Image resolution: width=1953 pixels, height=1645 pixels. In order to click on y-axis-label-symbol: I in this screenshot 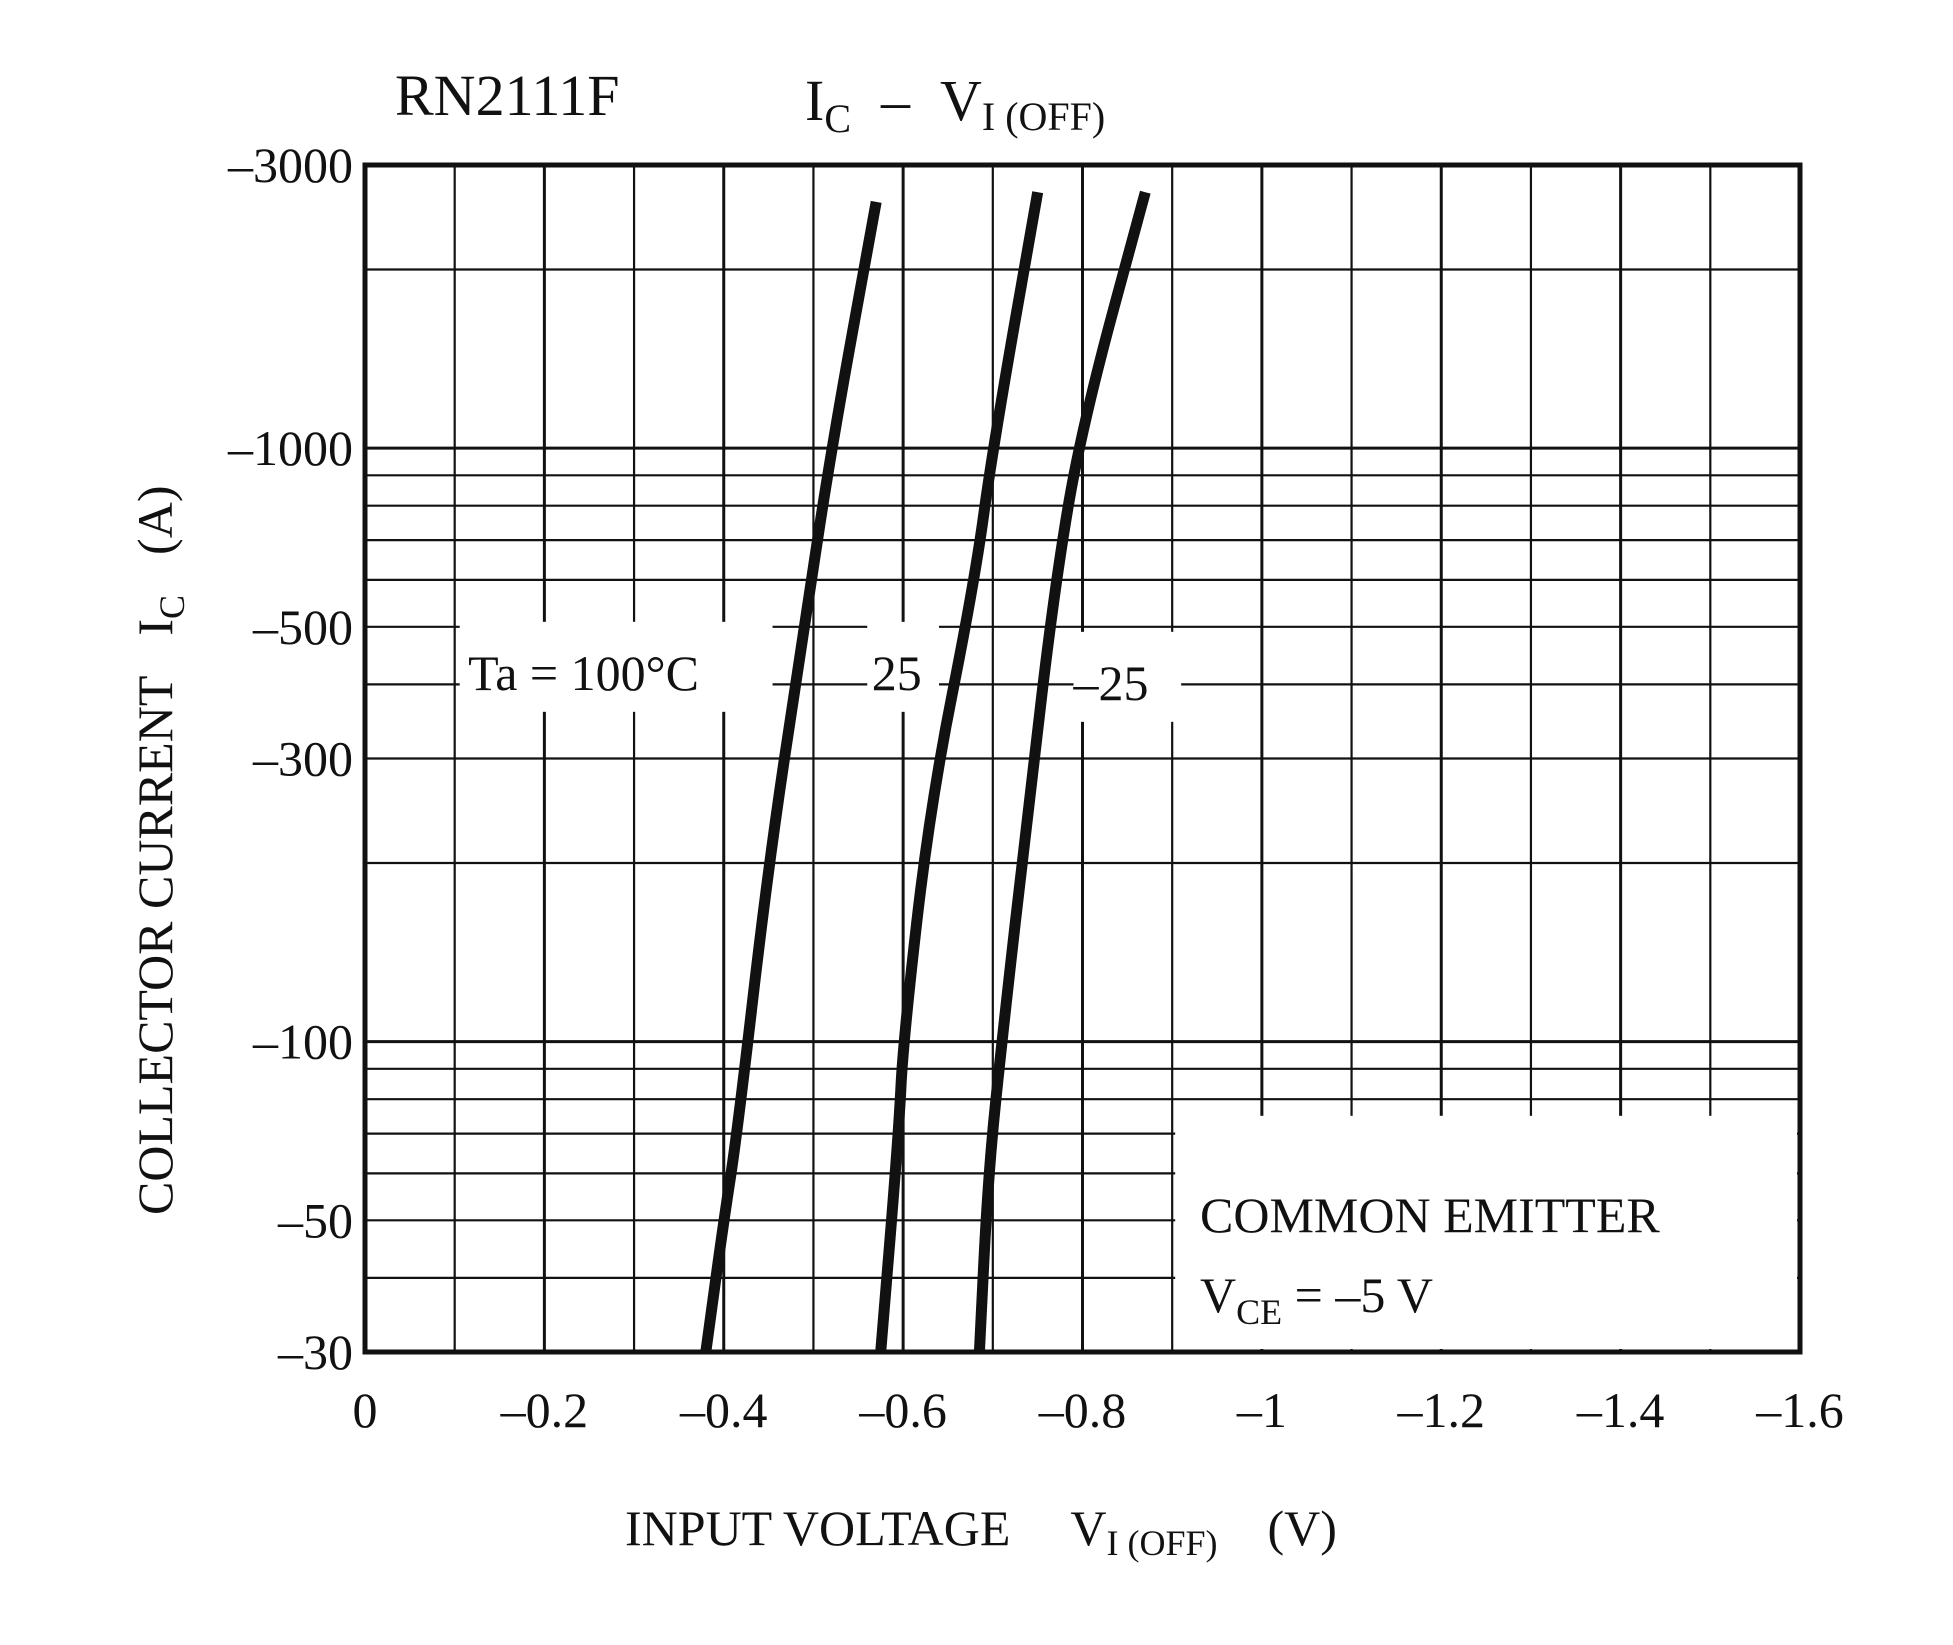, I will do `click(155, 627)`.